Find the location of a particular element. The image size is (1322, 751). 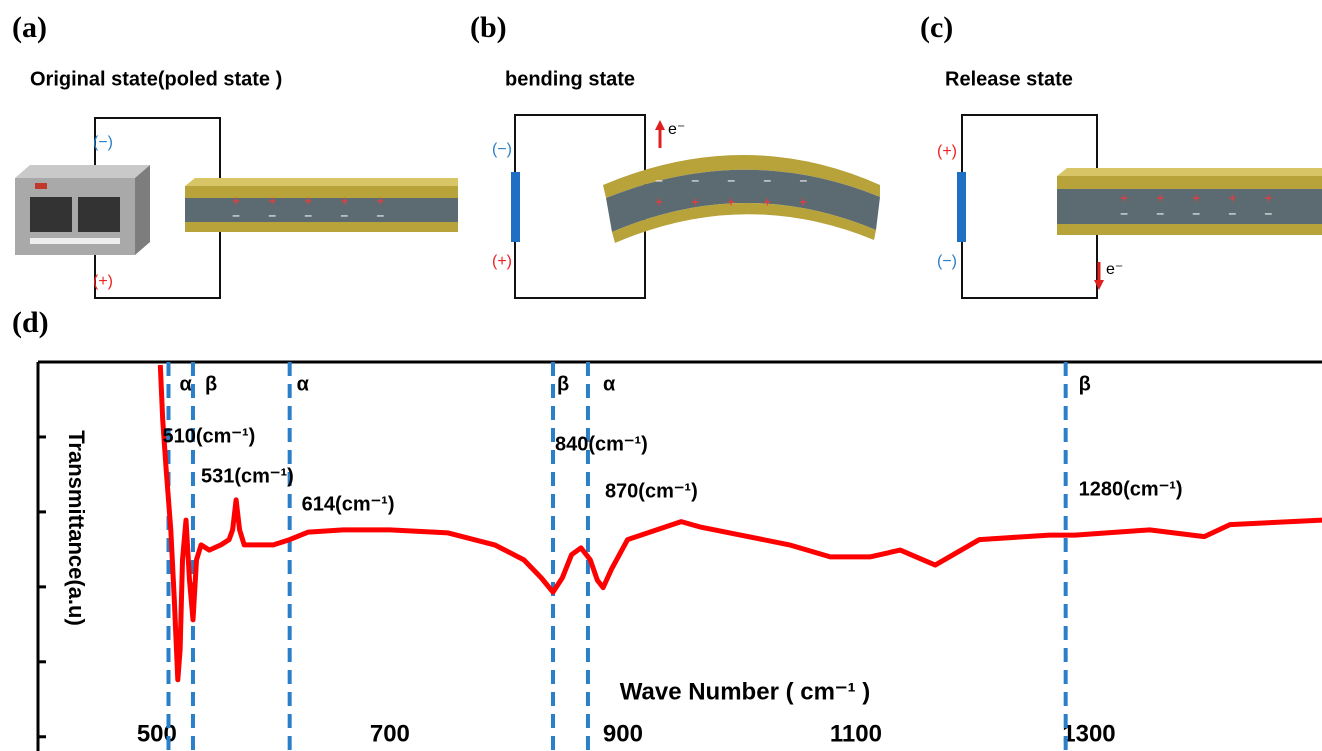

panel-title: bending state is located at coordinates (570, 79).